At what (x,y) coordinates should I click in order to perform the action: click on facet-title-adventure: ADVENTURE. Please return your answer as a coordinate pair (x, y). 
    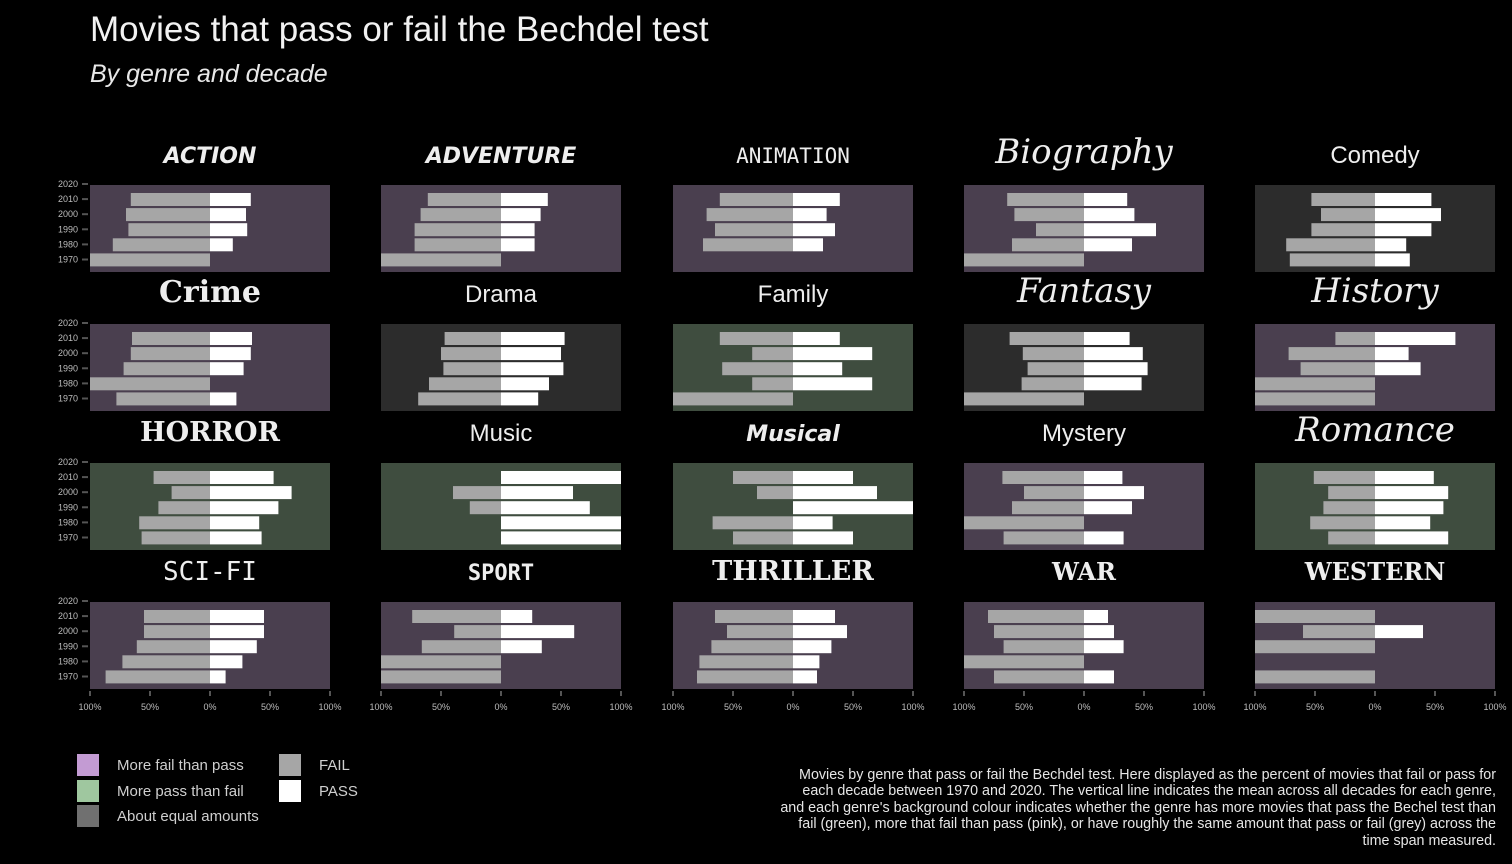
    Looking at the image, I should click on (500, 156).